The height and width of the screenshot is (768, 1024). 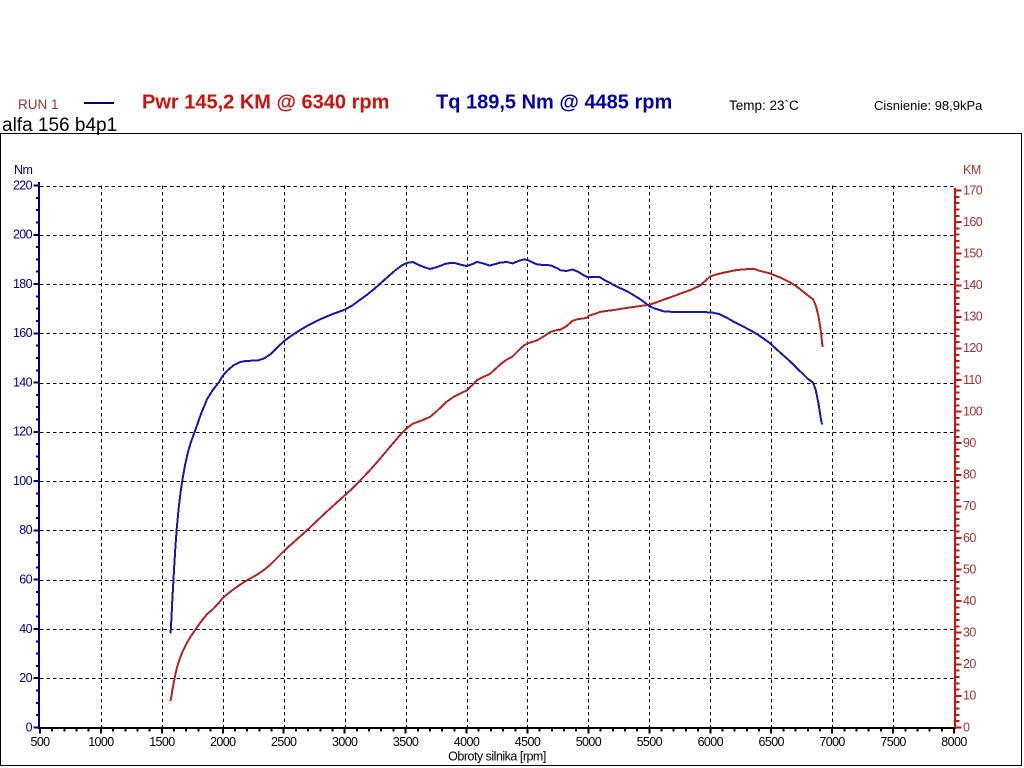 What do you see at coordinates (832, 742) in the screenshot?
I see `svg-text: 7000` at bounding box center [832, 742].